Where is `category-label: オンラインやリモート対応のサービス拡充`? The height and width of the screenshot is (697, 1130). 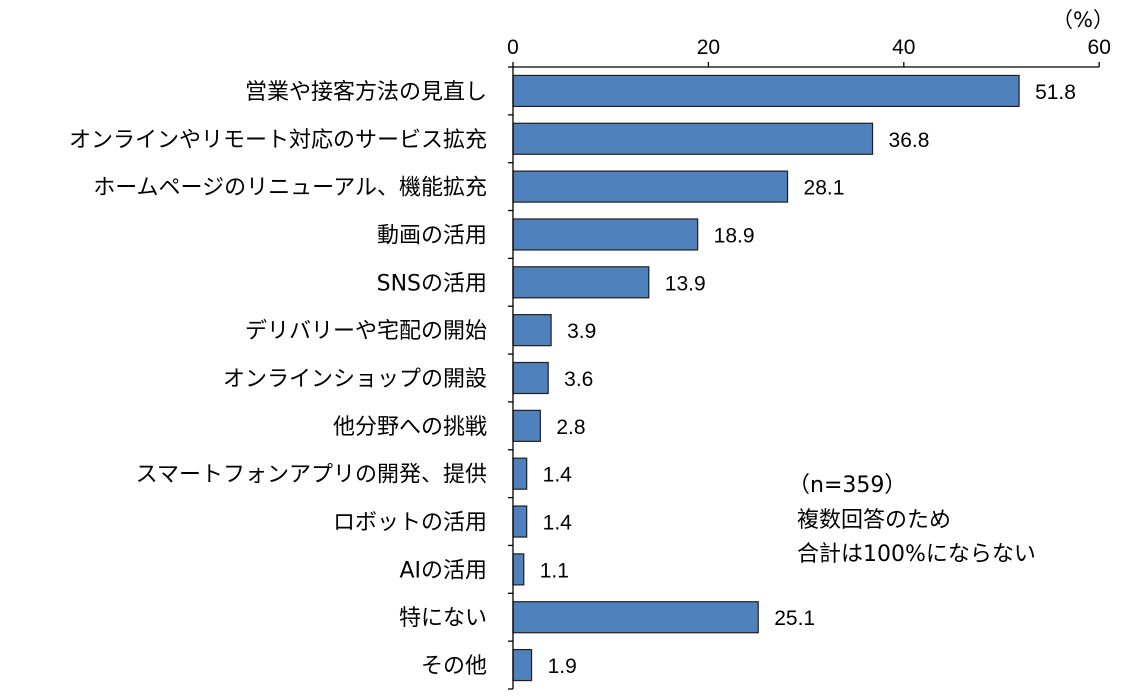
category-label: オンラインやリモート対応のサービス拡充 is located at coordinates (278, 140).